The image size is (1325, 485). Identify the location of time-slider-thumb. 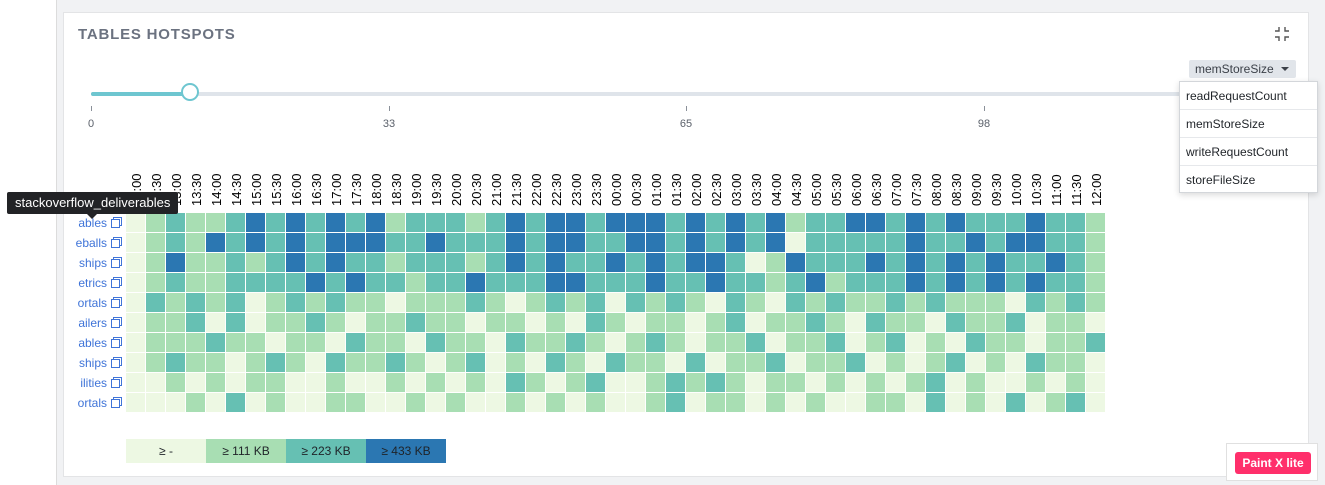
(190, 92).